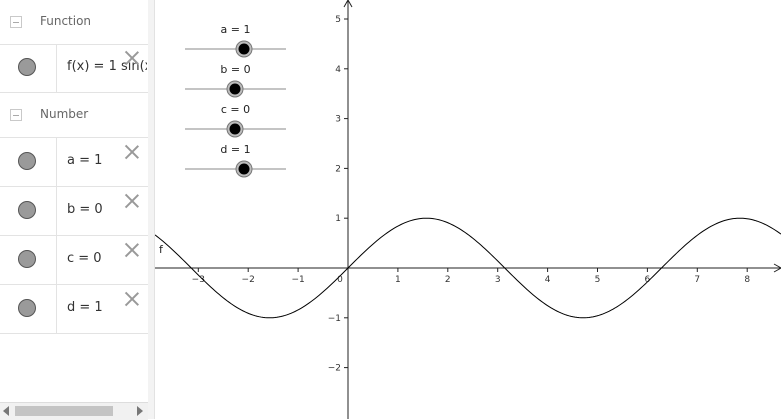 This screenshot has height=420, width=781. What do you see at coordinates (235, 160) in the screenshot?
I see `slider-d: d = 1` at bounding box center [235, 160].